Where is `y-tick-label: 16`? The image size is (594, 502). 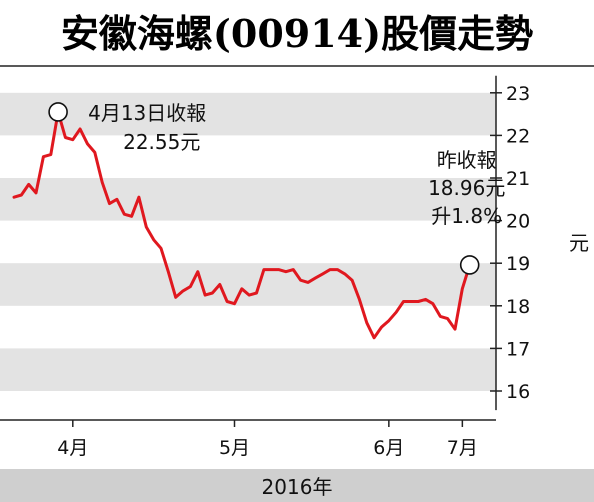
y-tick-label: 16 is located at coordinates (518, 392).